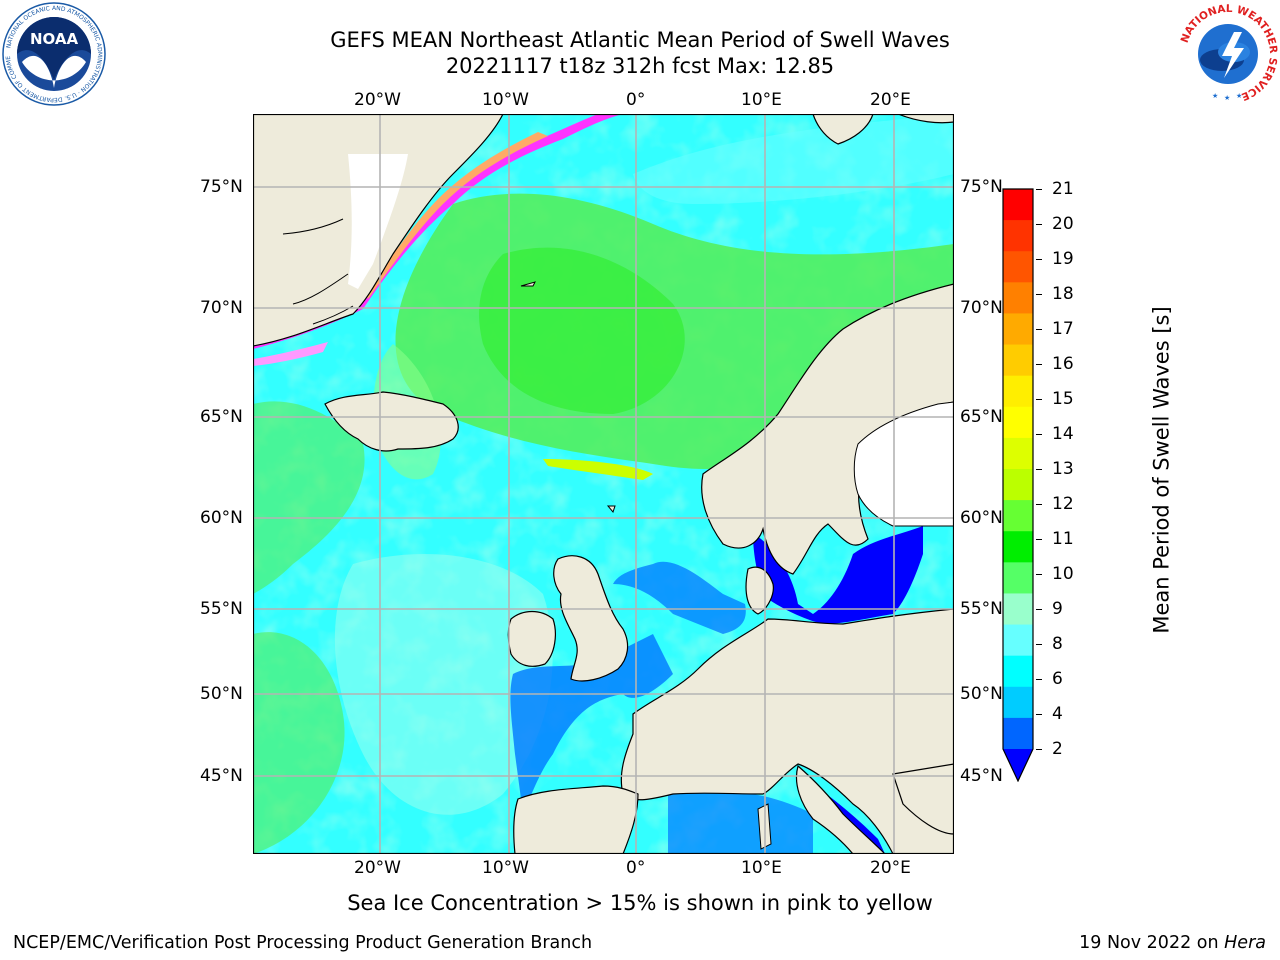 This screenshot has height=960, width=1280. Describe the element at coordinates (1228, 54) in the screenshot. I see `nws-logo: NATIONAL WEATHER SERVICE ★ ★ ★` at that location.